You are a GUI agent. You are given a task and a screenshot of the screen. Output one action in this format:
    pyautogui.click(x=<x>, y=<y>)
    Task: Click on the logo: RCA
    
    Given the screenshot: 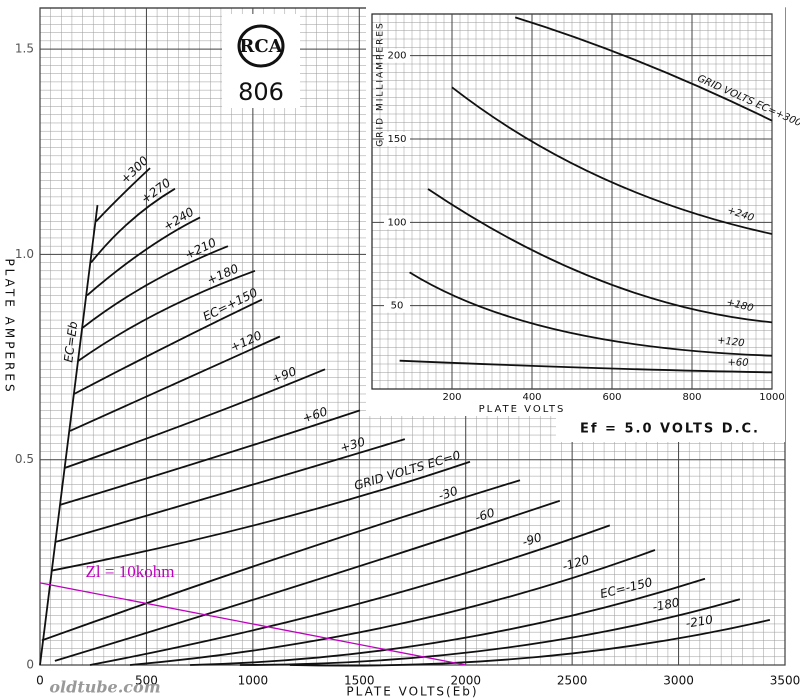 What is the action you would take?
    pyautogui.click(x=261, y=46)
    